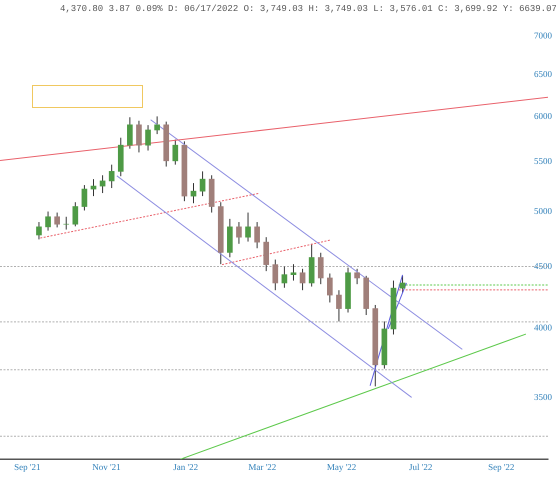 The height and width of the screenshot is (480, 556). I want to click on x-tick-label: May '22, so click(341, 467).